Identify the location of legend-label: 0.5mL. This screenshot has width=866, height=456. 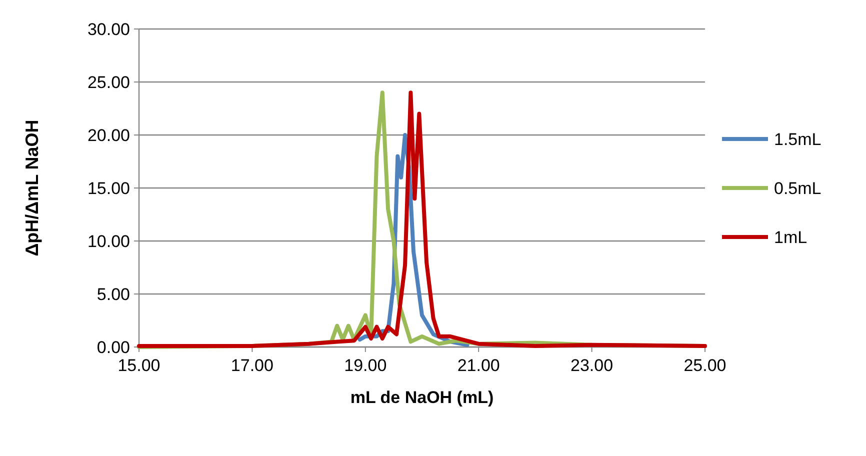
(798, 188).